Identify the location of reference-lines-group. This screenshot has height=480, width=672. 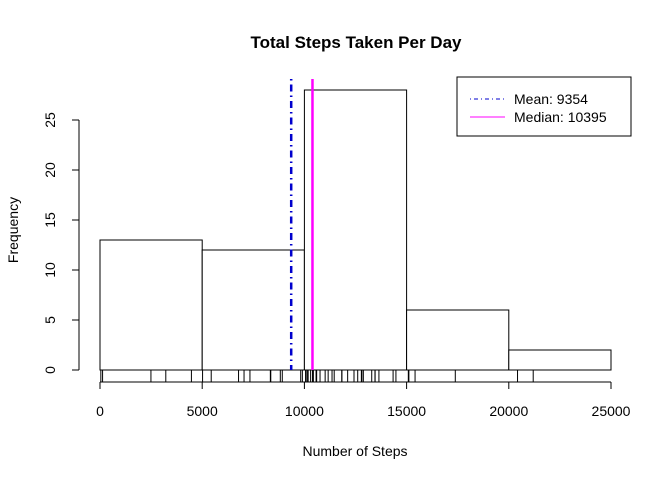
(301, 224).